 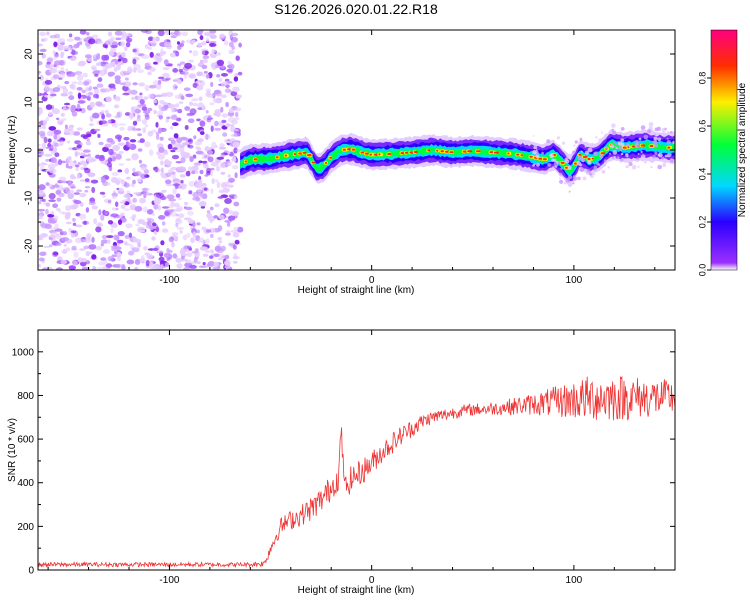 I want to click on snr-xtick-label: 0, so click(x=372, y=580).